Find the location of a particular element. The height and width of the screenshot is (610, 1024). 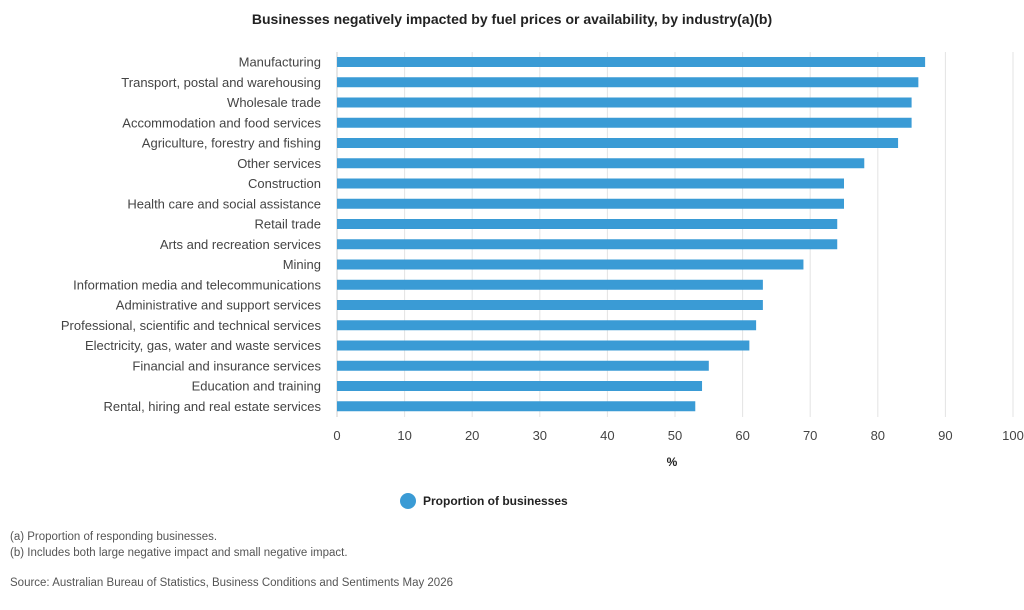

x-tick-label: 10 is located at coordinates (404, 435).